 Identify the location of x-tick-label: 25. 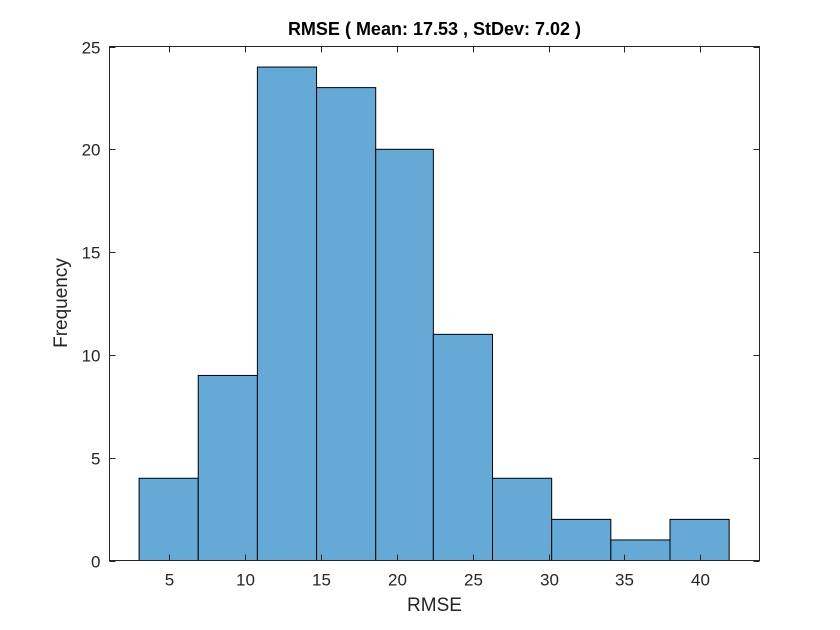
(473, 580).